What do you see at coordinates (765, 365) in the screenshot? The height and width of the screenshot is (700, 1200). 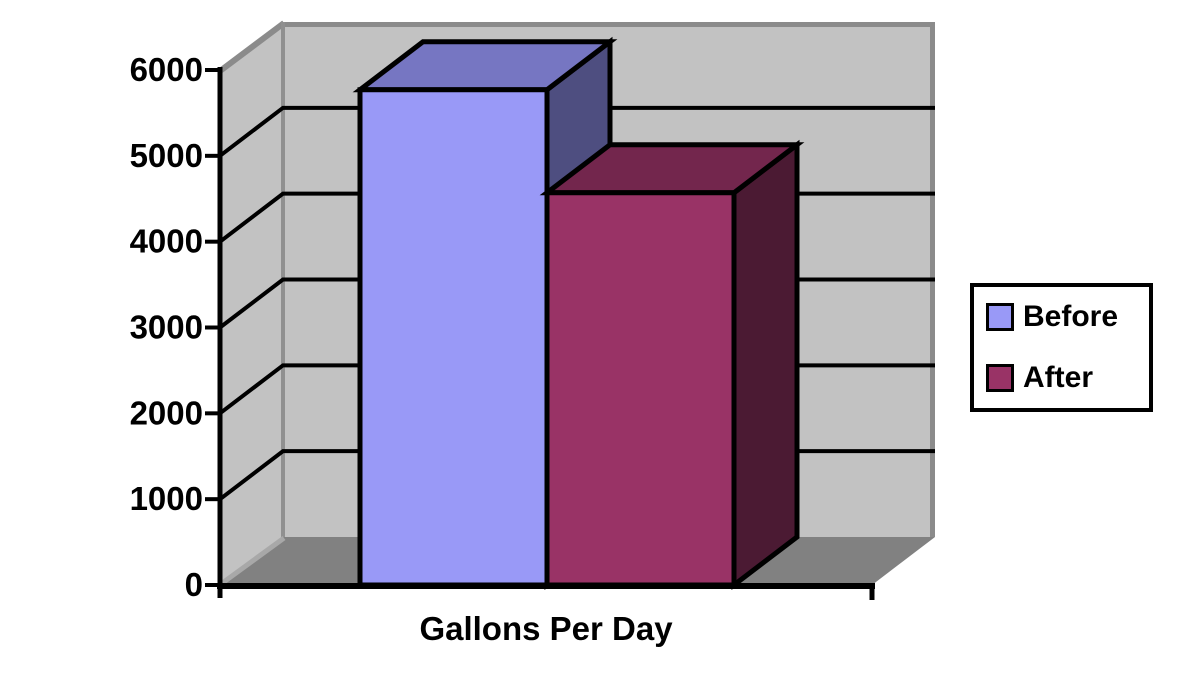 I see `bar-after-side` at bounding box center [765, 365].